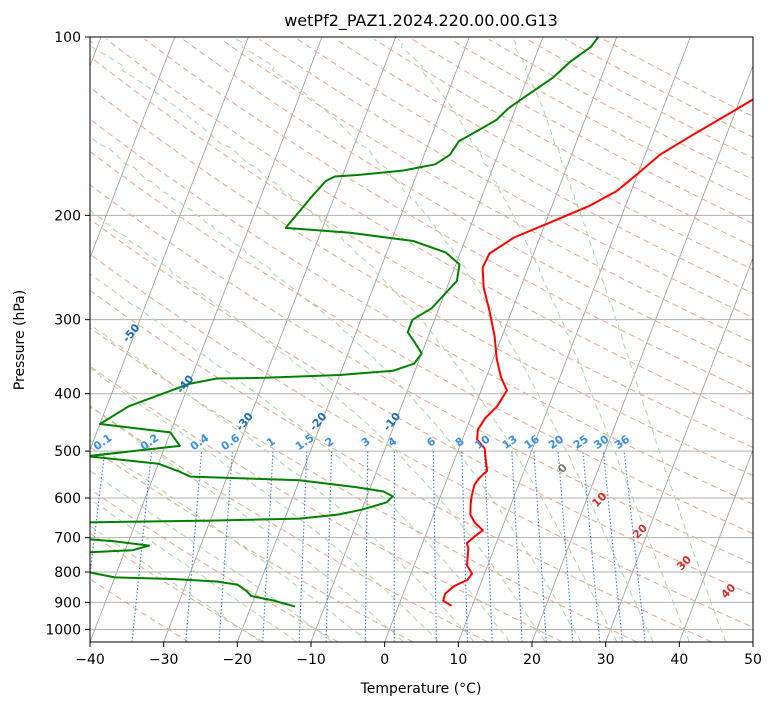 The width and height of the screenshot is (775, 708). Describe the element at coordinates (606, 660) in the screenshot. I see `x-tick-label: 30` at that location.